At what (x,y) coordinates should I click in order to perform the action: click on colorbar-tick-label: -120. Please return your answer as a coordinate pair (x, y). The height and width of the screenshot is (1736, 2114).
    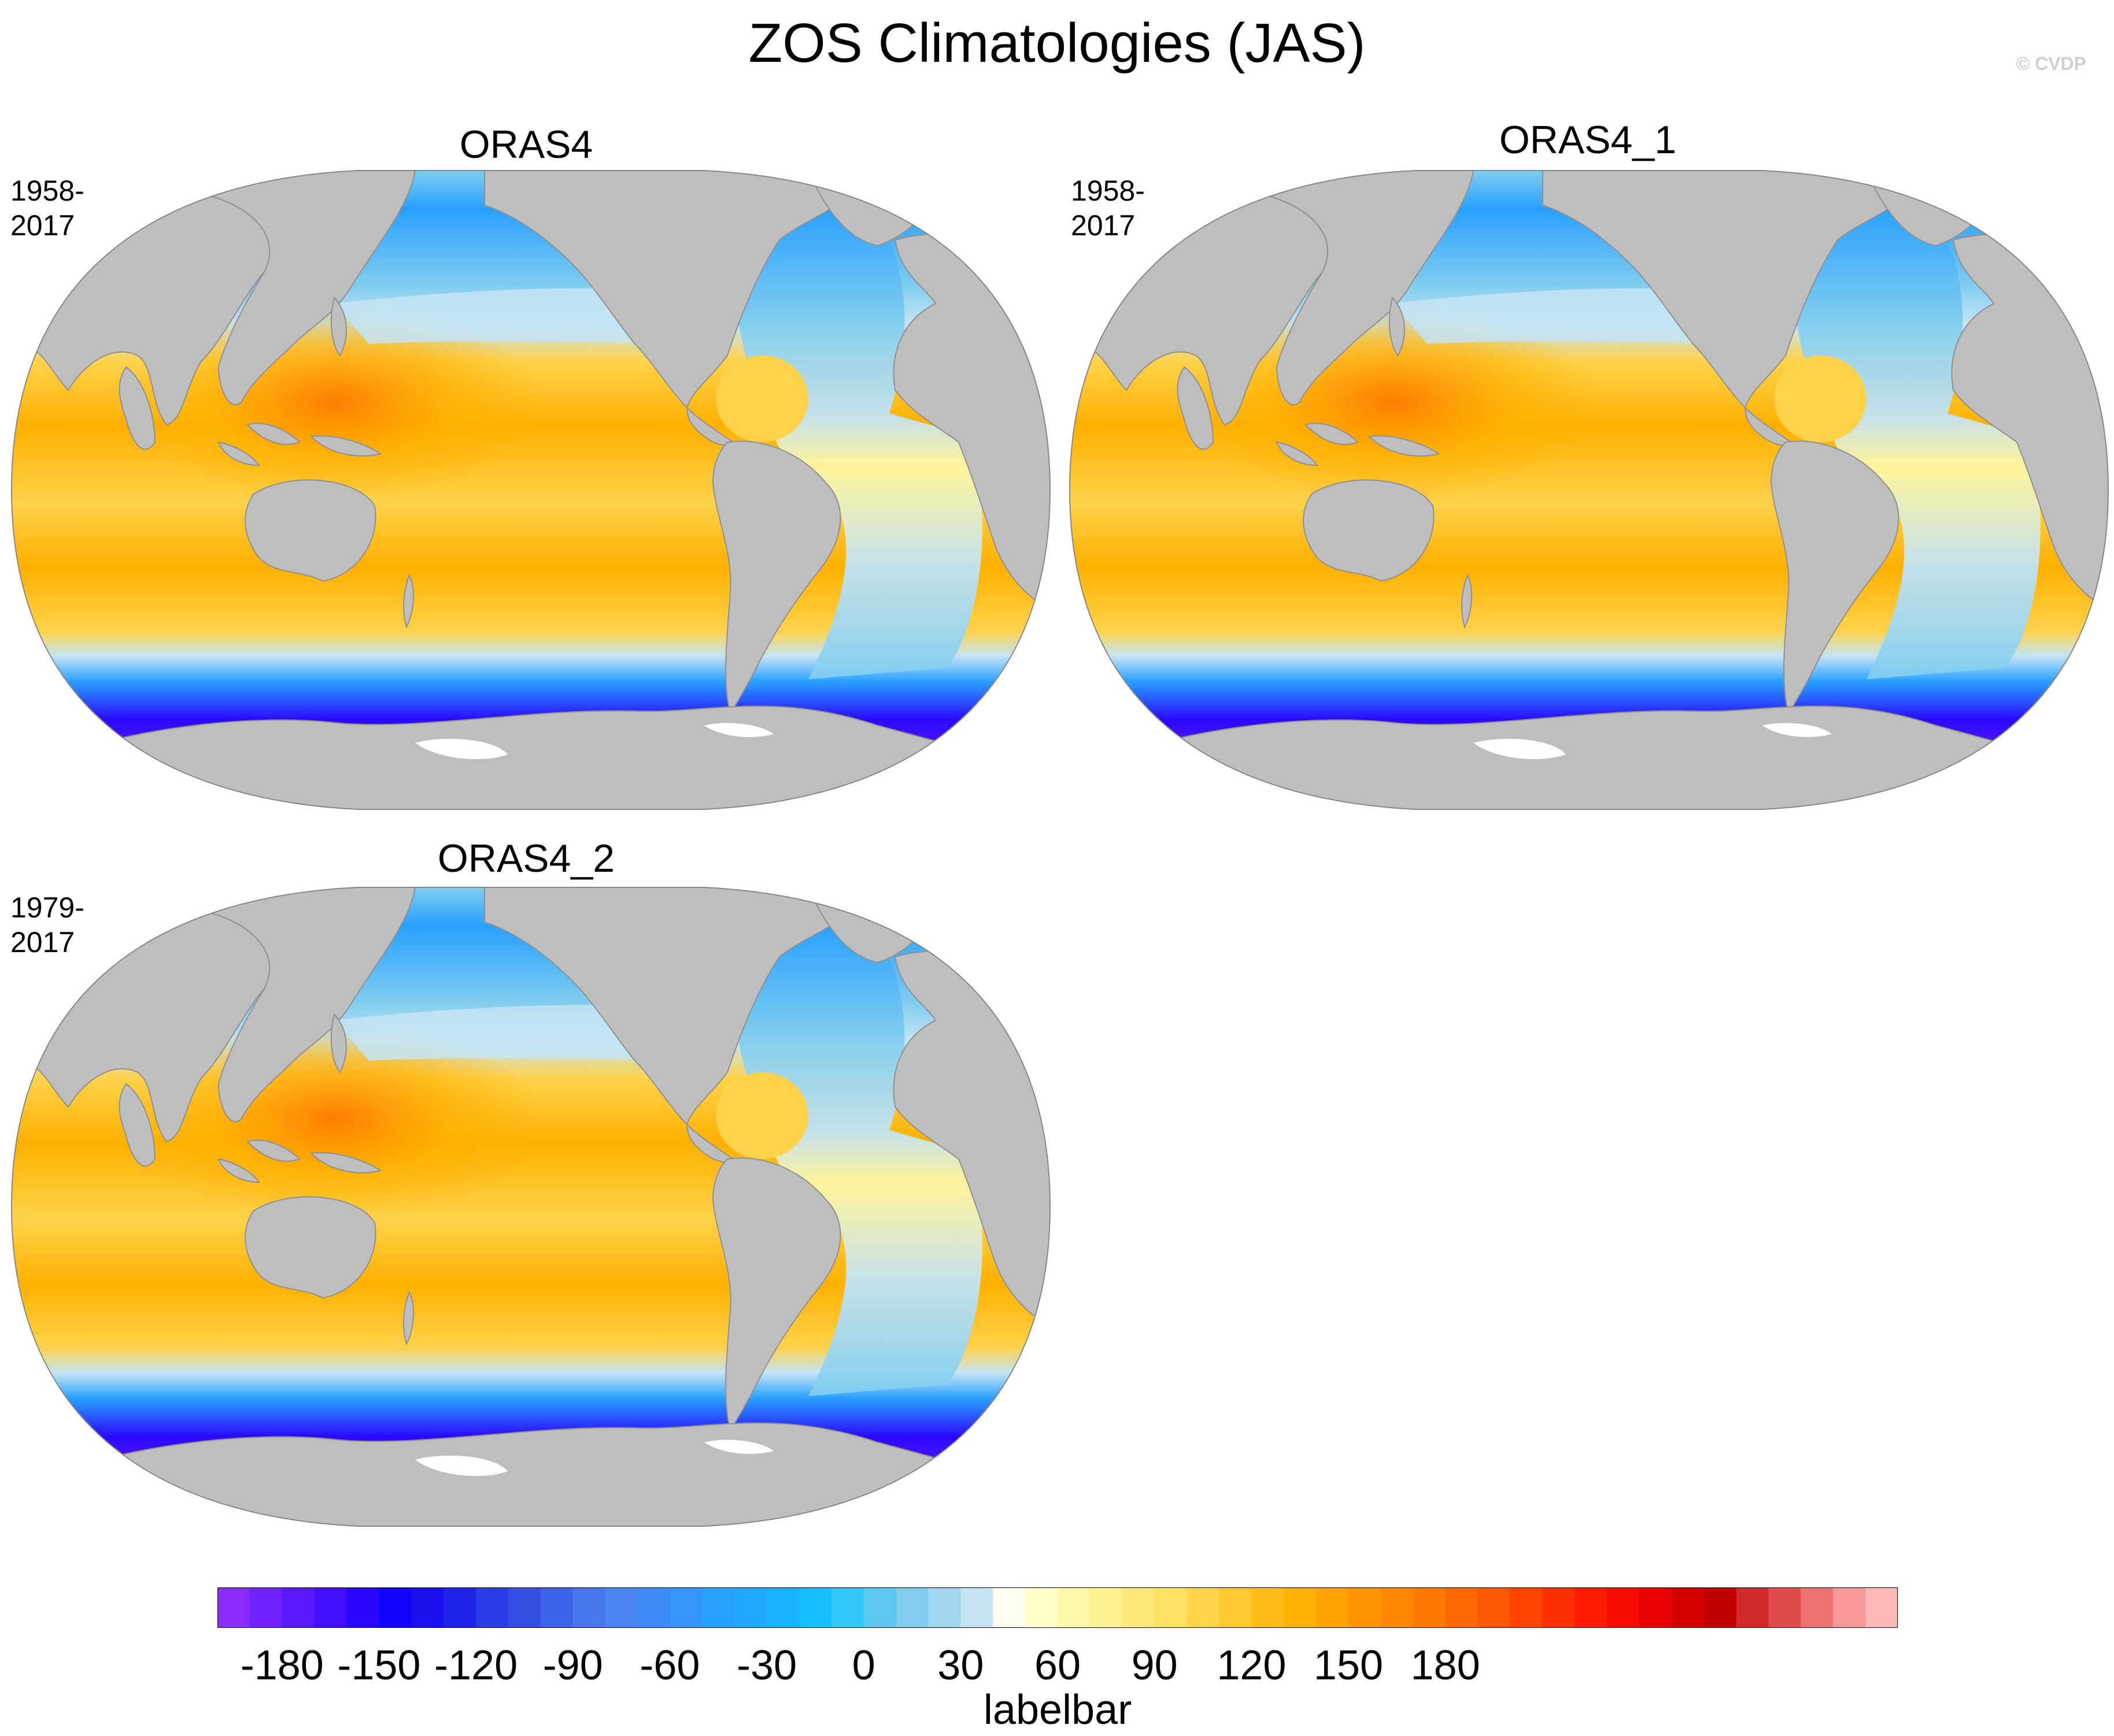
    Looking at the image, I should click on (476, 1665).